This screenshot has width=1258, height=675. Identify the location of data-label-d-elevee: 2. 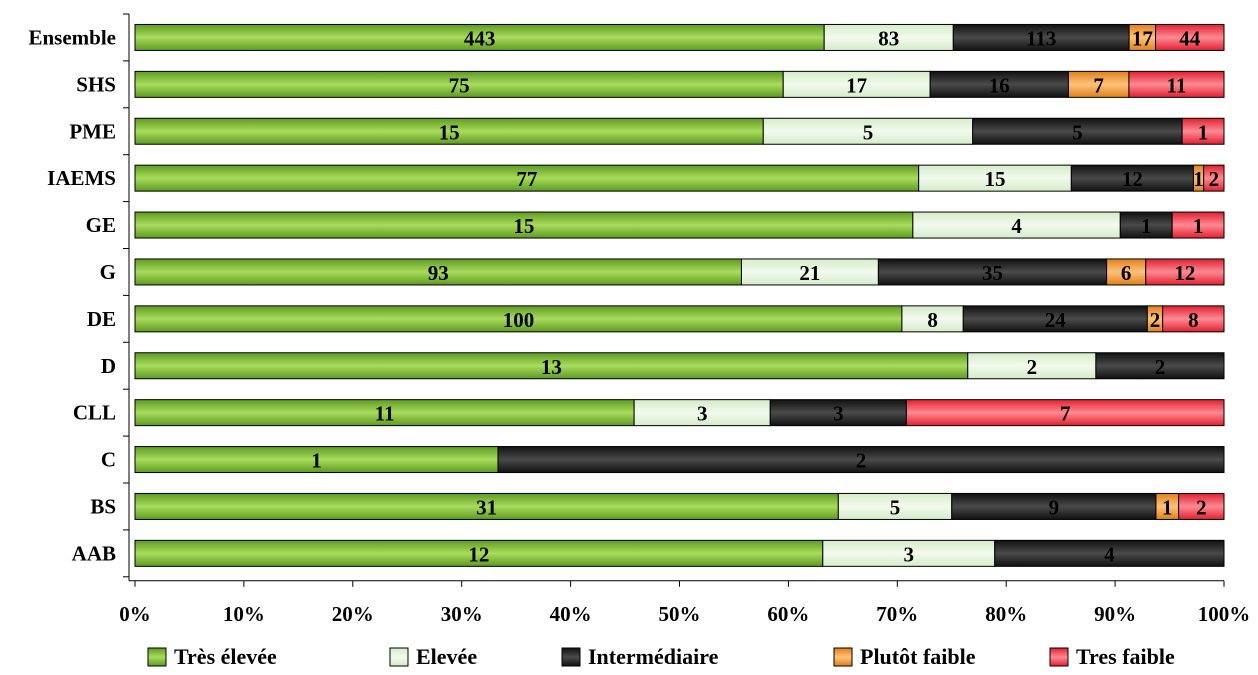
(1032, 367).